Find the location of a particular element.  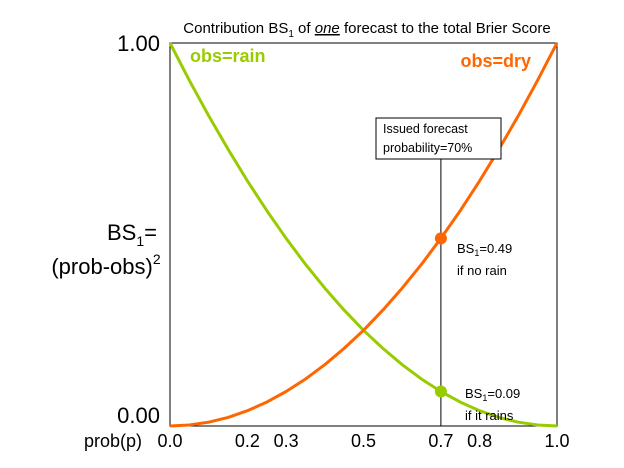

point-marker-obs-rain is located at coordinates (440, 391).